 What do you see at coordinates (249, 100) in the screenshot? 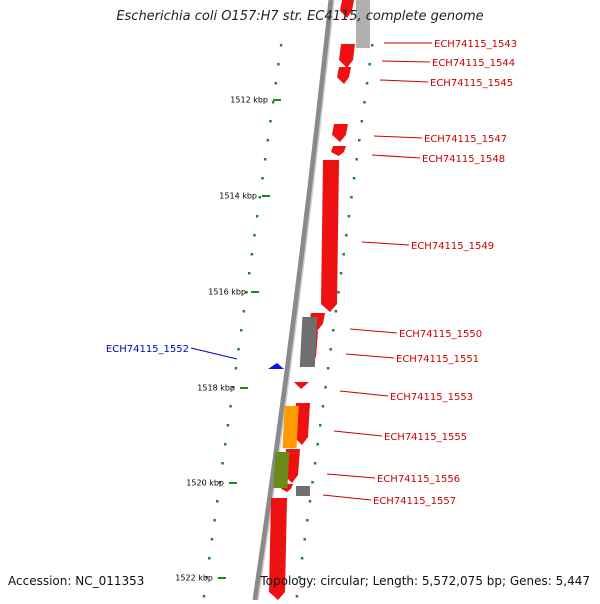
I see `kbp-tick-label: 1512 kbp` at bounding box center [249, 100].